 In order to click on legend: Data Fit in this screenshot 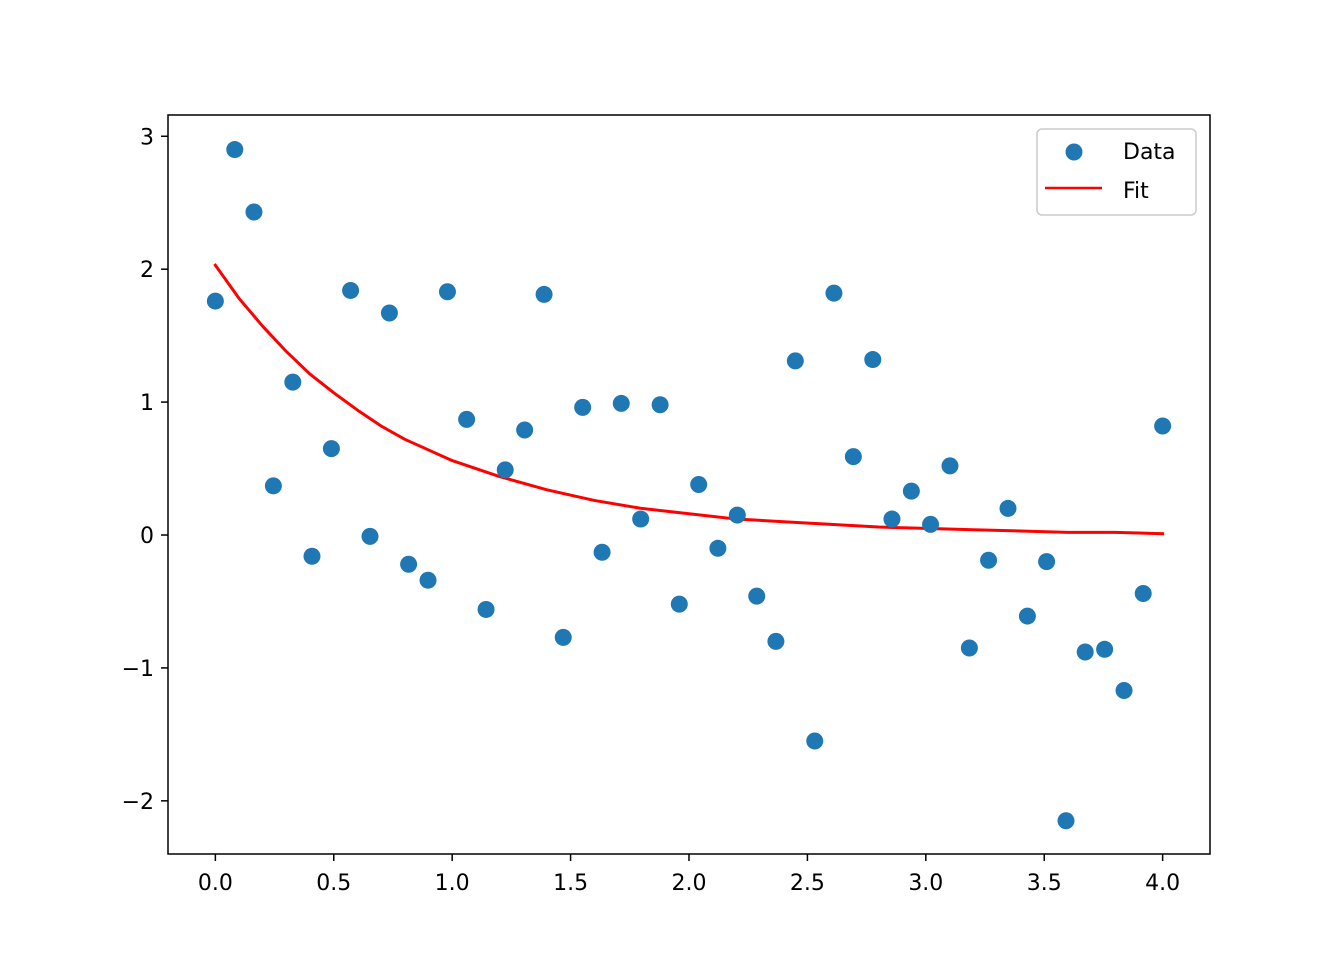, I will do `click(1116, 172)`.